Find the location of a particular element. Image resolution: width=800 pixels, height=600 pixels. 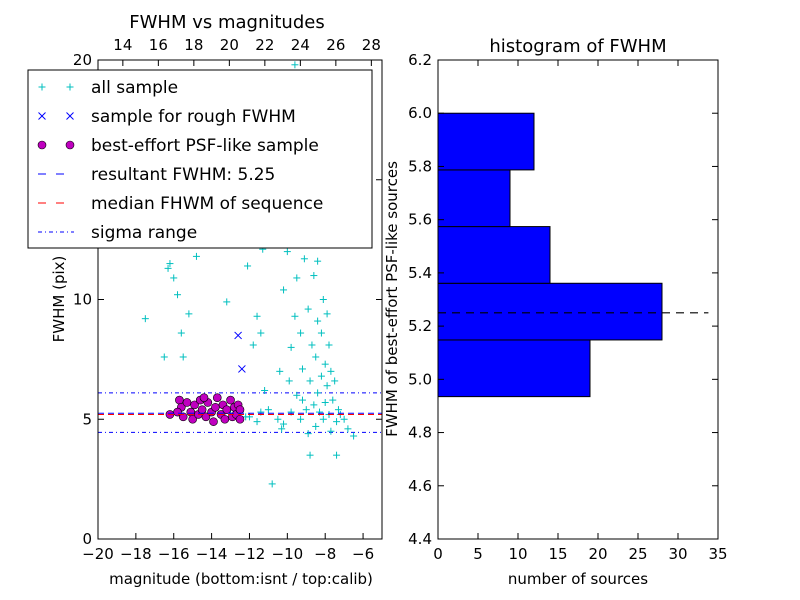

legend-label: median FHWM of sequence is located at coordinates (207, 204).